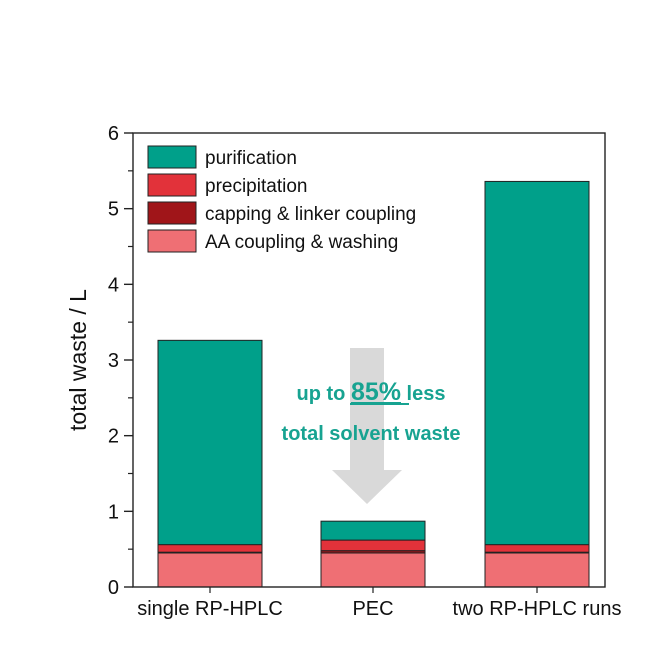 The width and height of the screenshot is (650, 650). I want to click on y-tick-label: 0, so click(113, 588).